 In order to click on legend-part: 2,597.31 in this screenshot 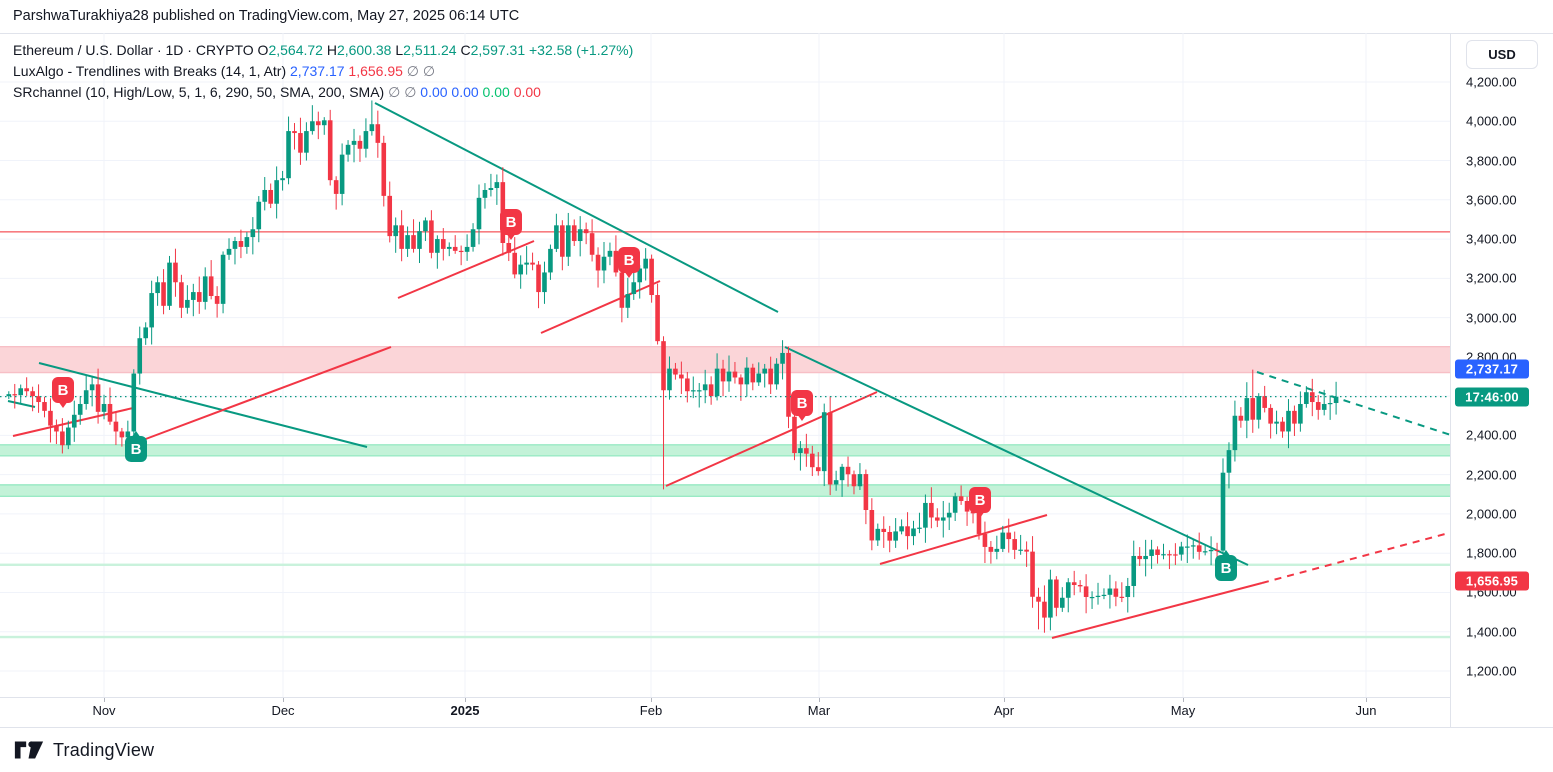, I will do `click(498, 50)`.